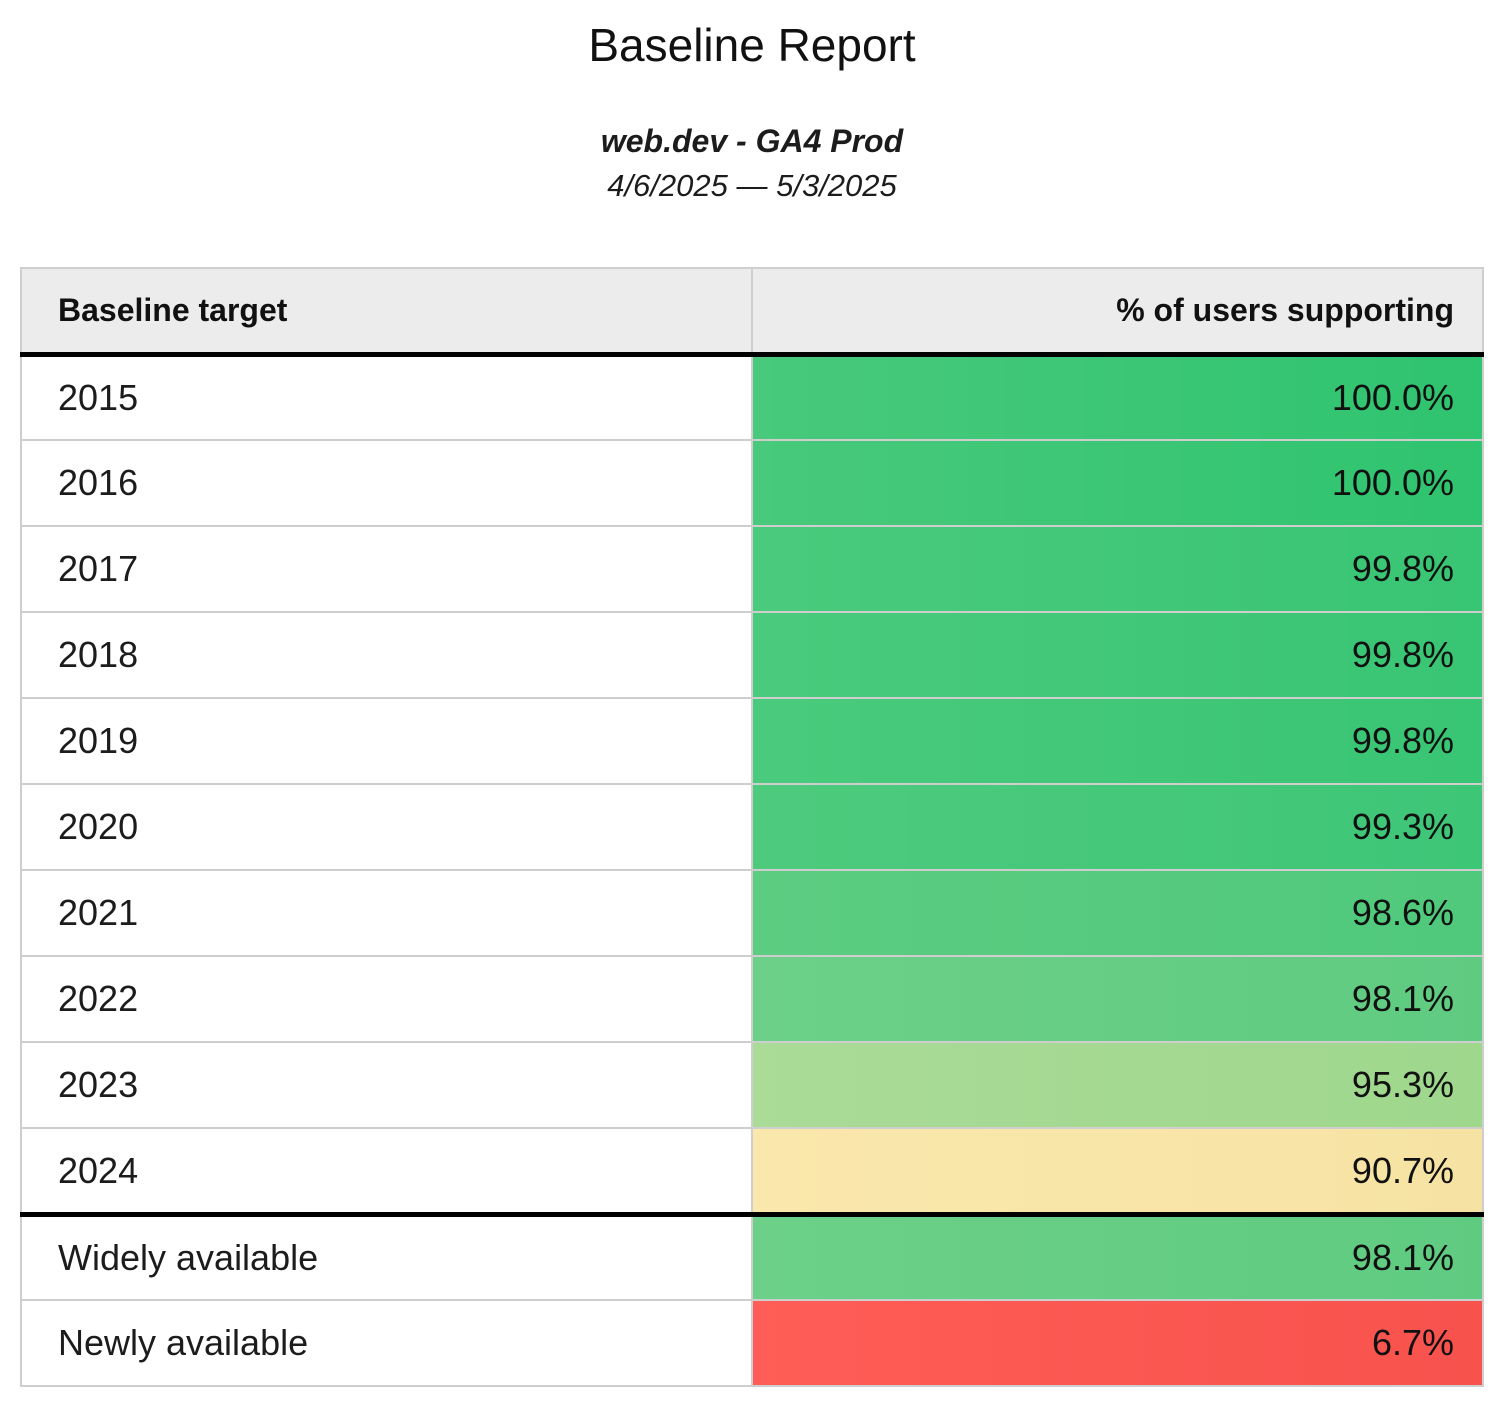 This screenshot has width=1504, height=1426. I want to click on table-row: 2020 99.3%, so click(752, 827).